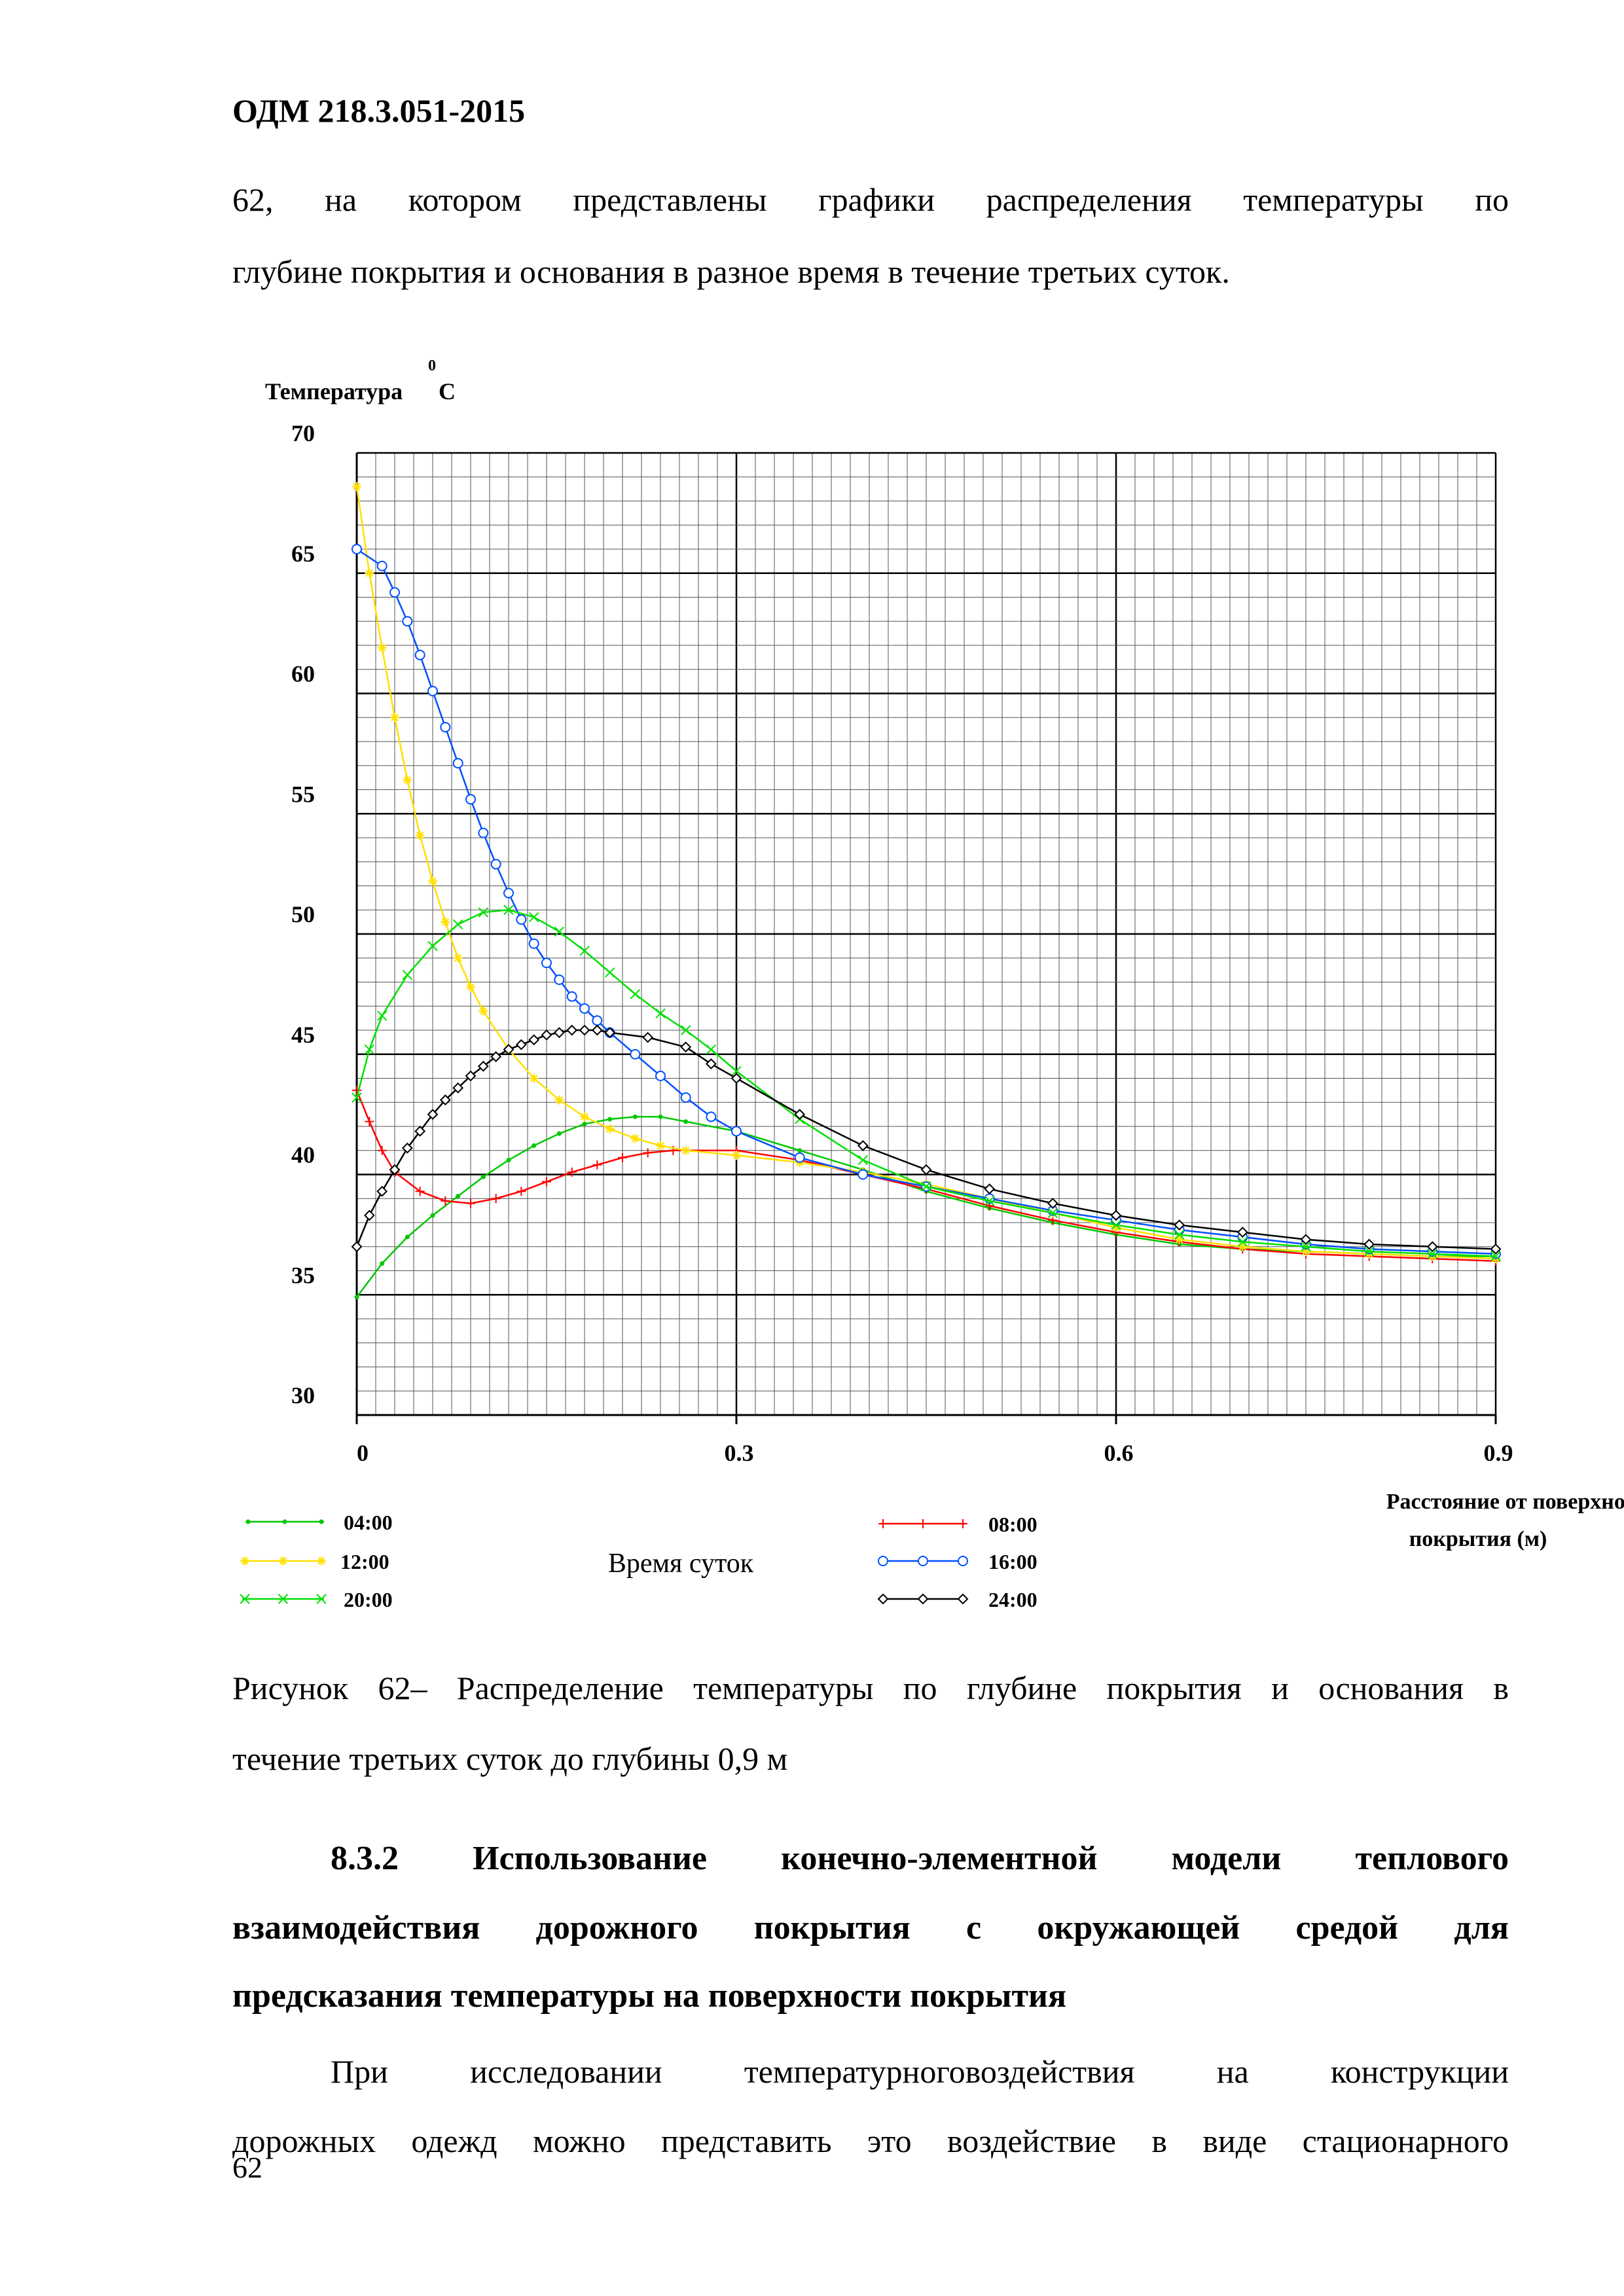 This screenshot has height=2296, width=1624. I want to click on y-axis-label-unit: C, so click(447, 391).